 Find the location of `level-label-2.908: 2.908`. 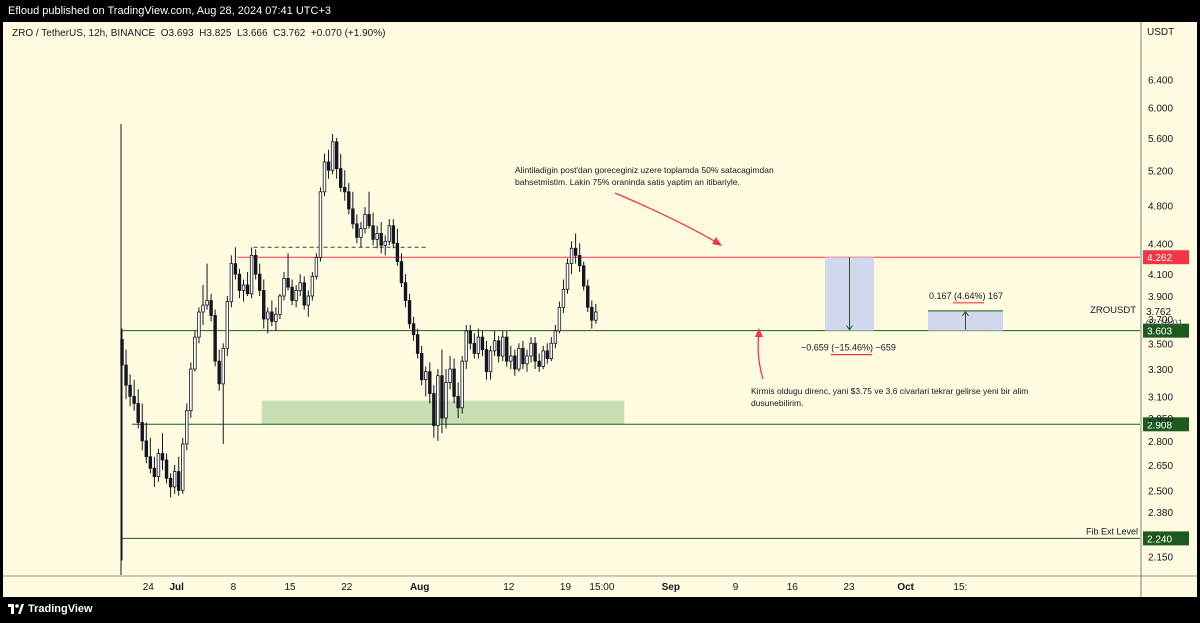

level-label-2.908: 2.908 is located at coordinates (1159, 425).